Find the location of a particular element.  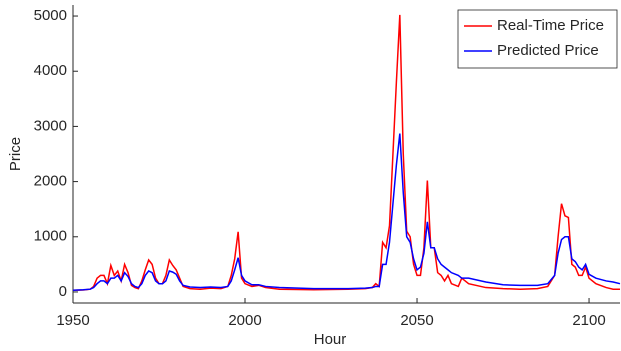

x-tick-label: 2100 is located at coordinates (588, 320).